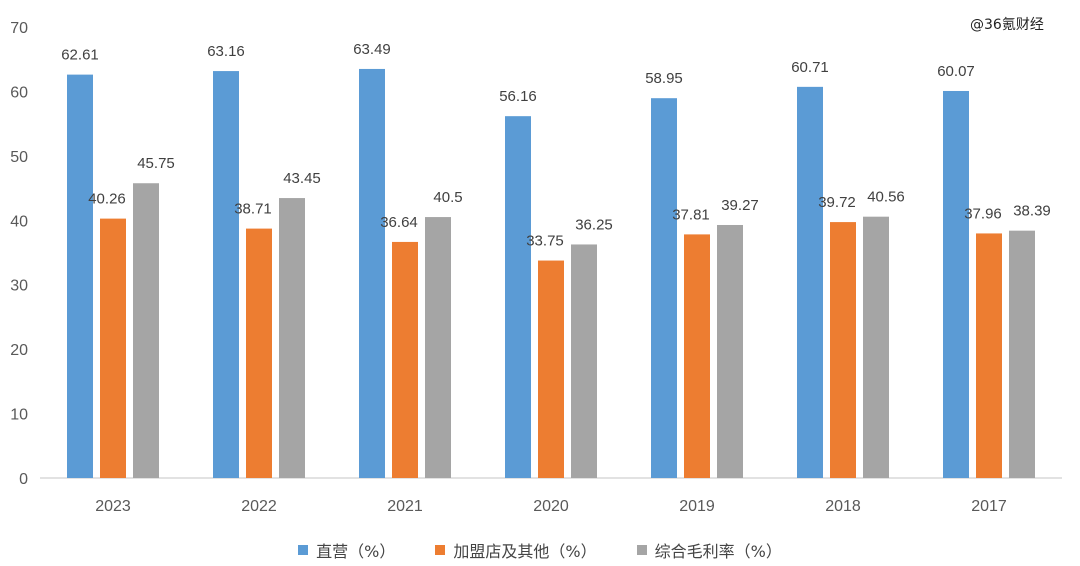  Describe the element at coordinates (259, 506) in the screenshot. I see `x-tick-label: 2022` at that location.